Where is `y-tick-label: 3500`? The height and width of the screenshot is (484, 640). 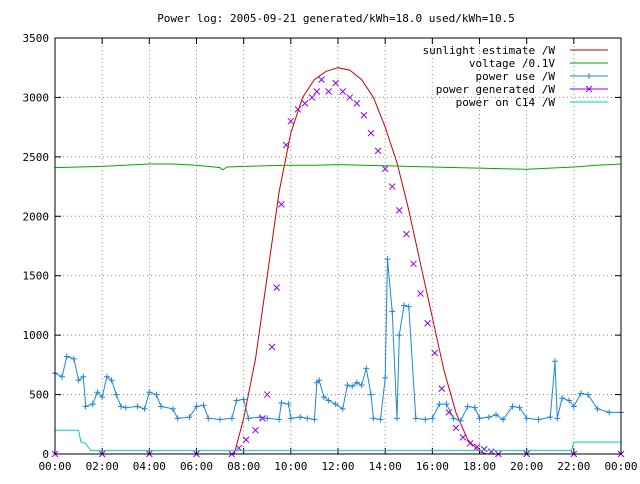 y-tick-label: 3500 is located at coordinates (36, 38).